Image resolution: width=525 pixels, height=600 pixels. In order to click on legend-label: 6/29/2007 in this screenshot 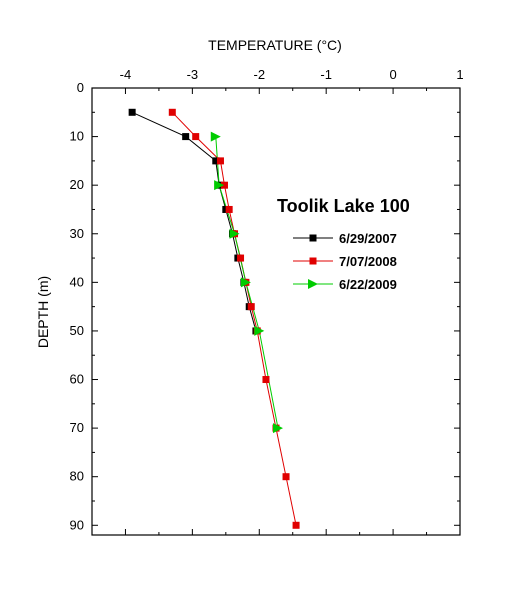, I will do `click(368, 238)`.